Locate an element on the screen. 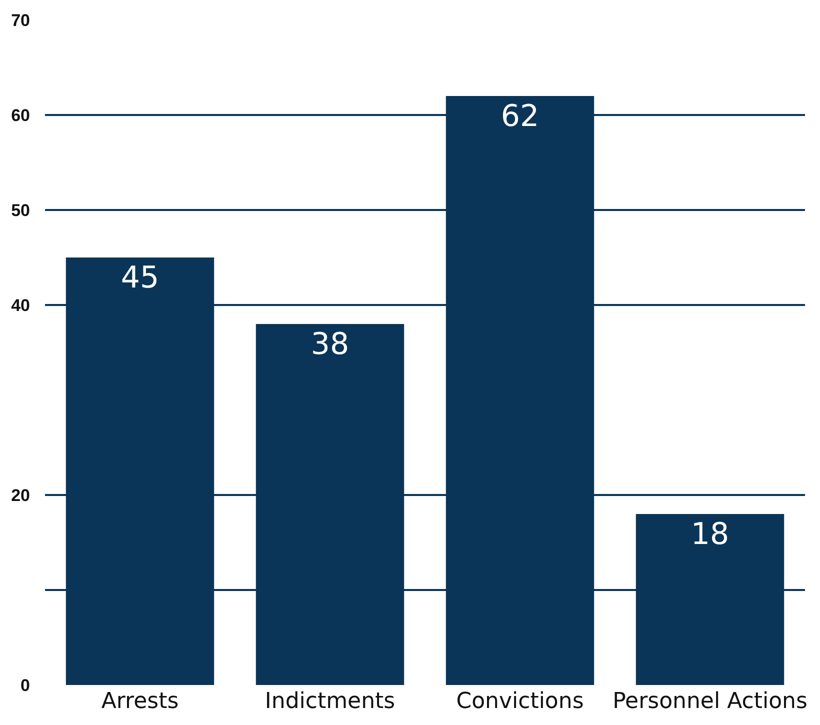 Image resolution: width=820 pixels, height=725 pixels. y-tick-label: 40 is located at coordinates (20, 305).